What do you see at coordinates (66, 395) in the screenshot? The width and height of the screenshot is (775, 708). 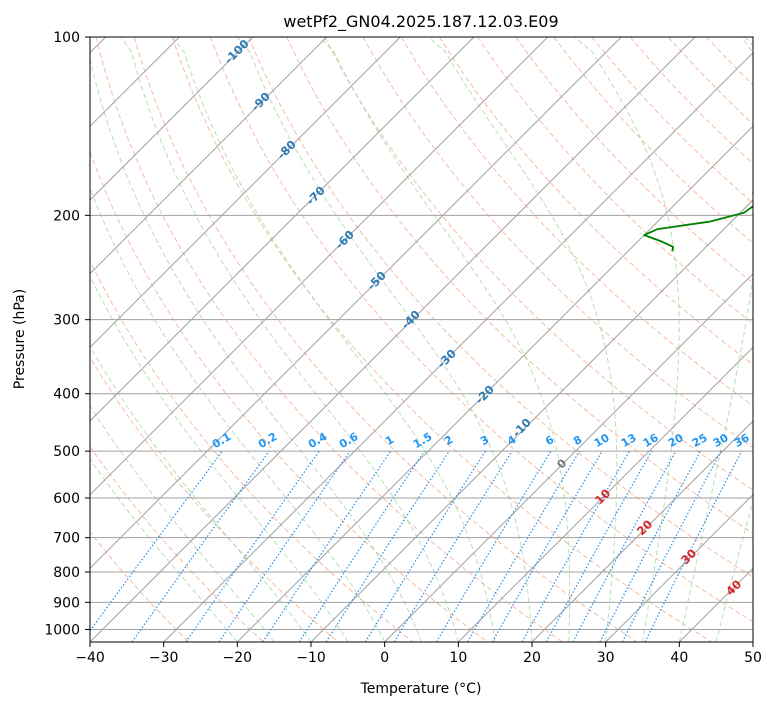 I see `y-tick-label: 400` at bounding box center [66, 395].